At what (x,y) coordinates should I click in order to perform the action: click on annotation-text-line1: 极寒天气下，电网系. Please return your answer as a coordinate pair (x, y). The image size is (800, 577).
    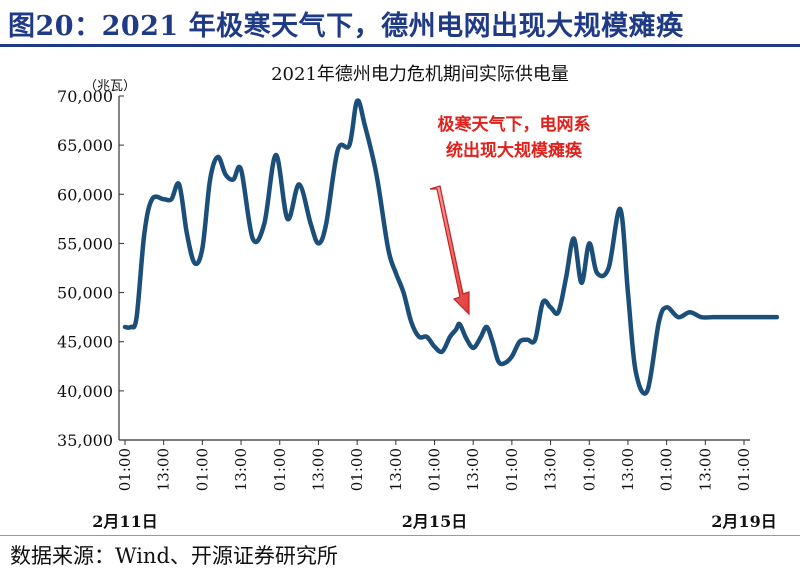
    Looking at the image, I should click on (514, 124).